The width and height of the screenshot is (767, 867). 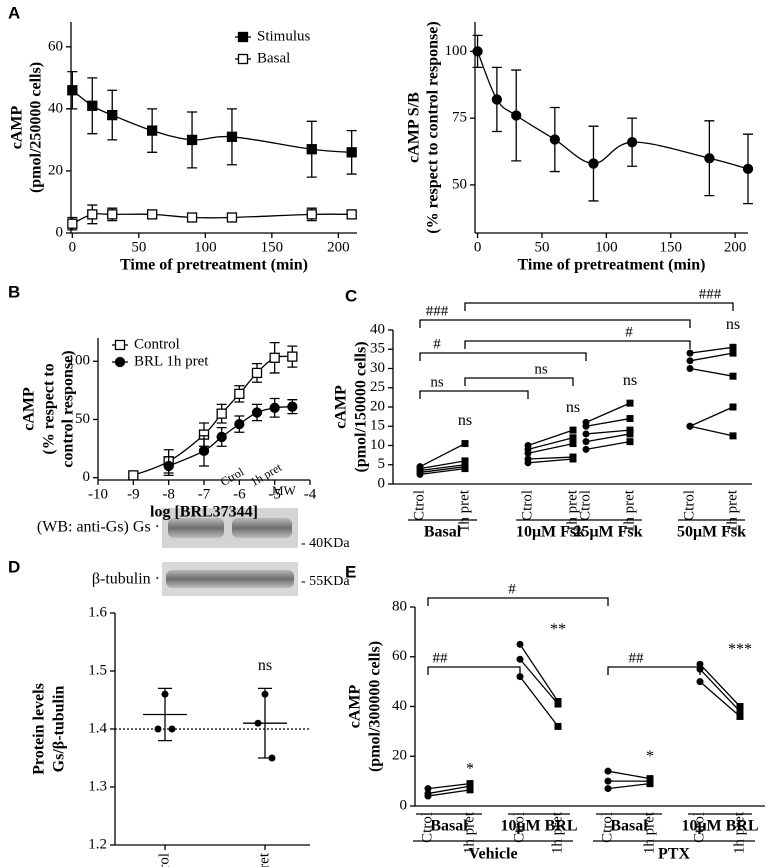 I want to click on y-tick-label: 0, so click(x=404, y=805).